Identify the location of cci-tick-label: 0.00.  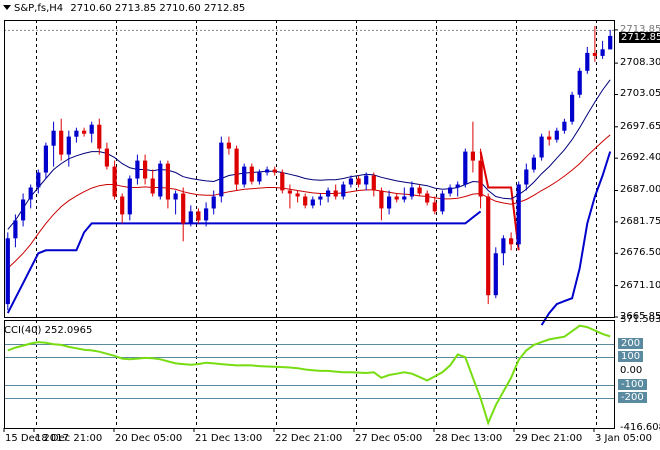
(631, 370).